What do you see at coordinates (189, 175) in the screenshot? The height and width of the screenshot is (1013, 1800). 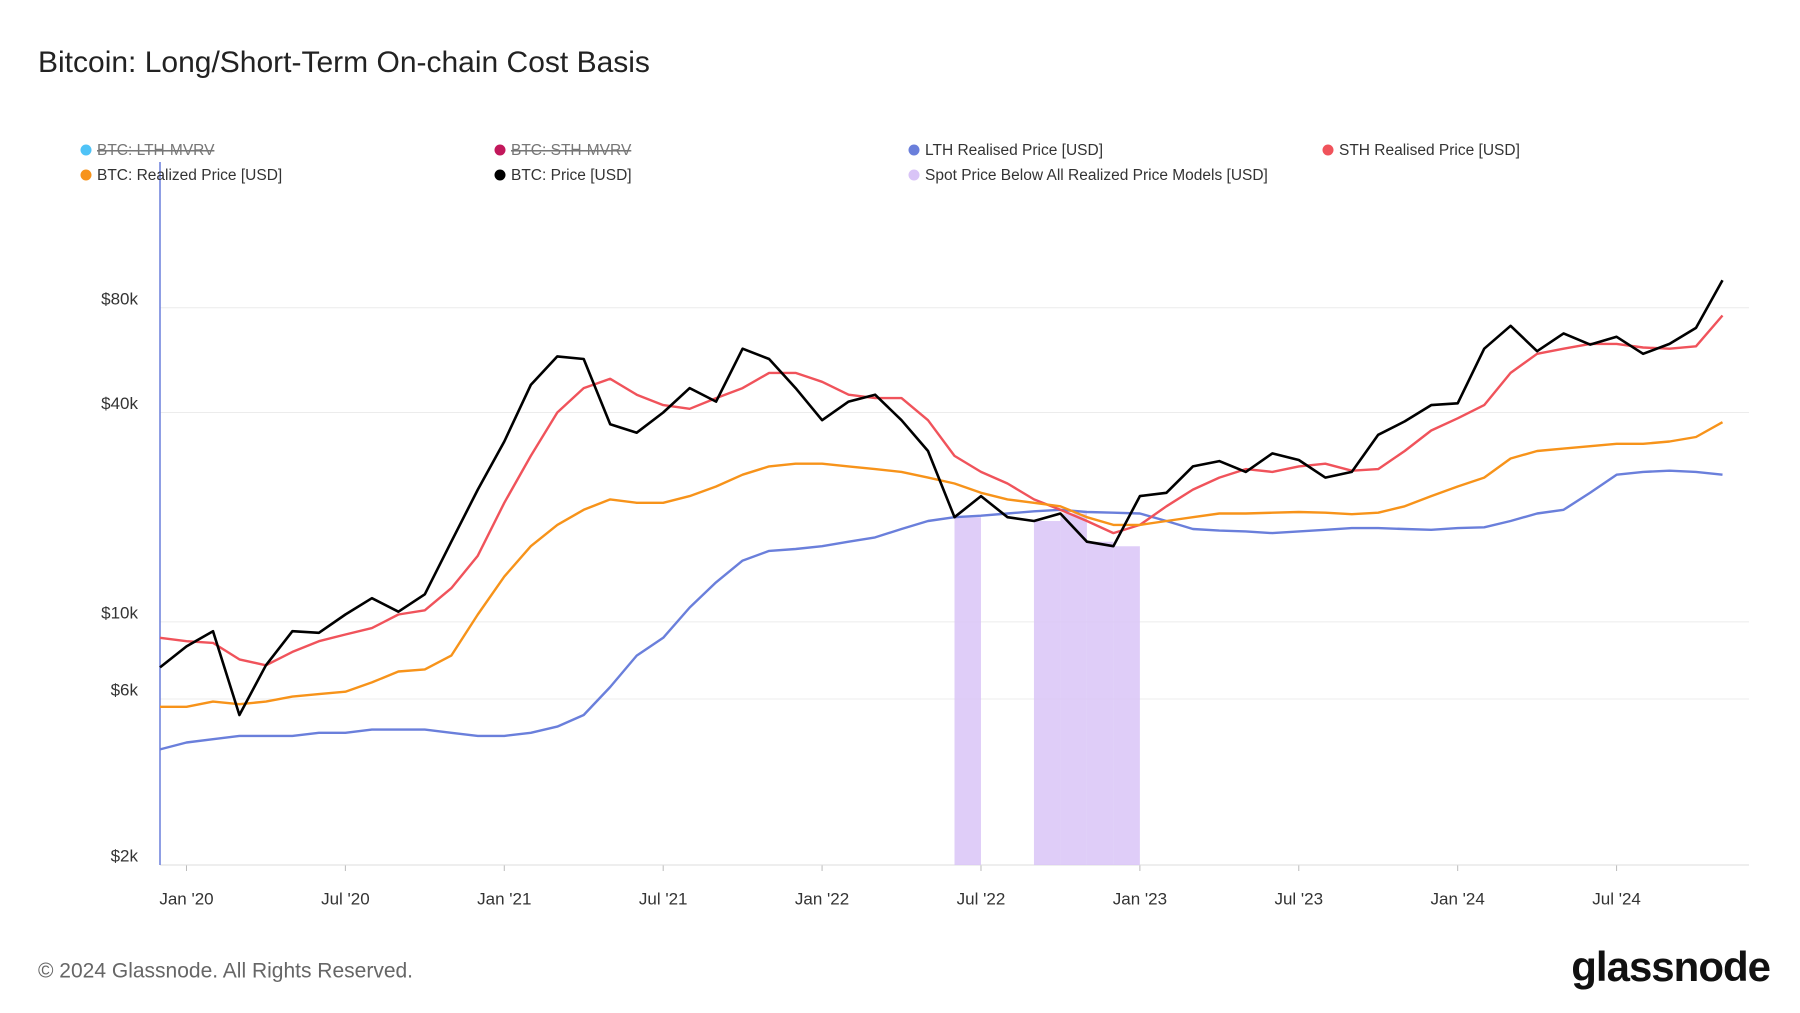 I see `legend-label: BTC: Realized Price [USD]` at bounding box center [189, 175].